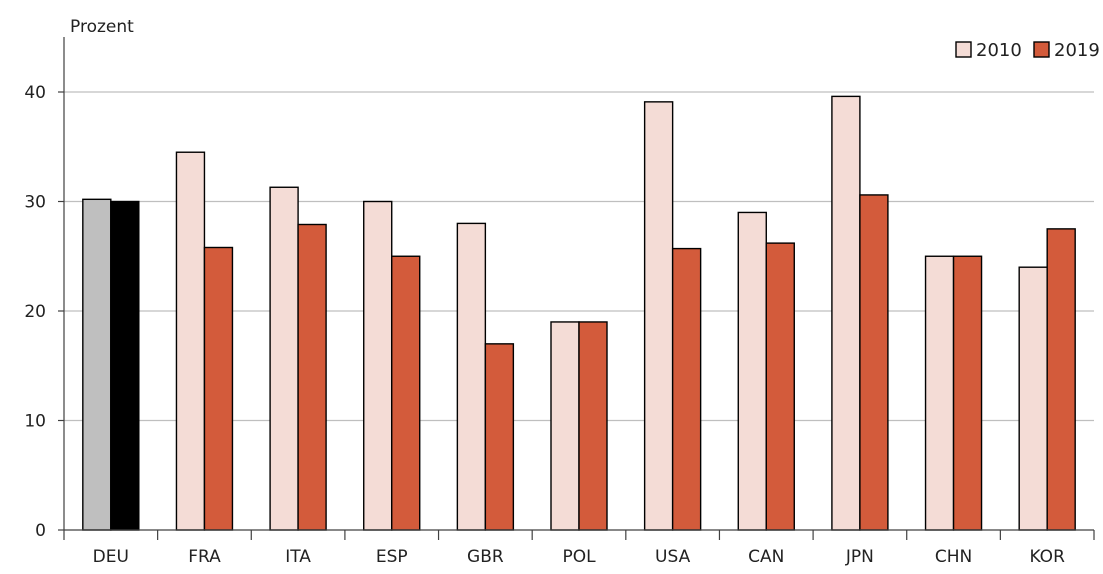  What do you see at coordinates (953, 557) in the screenshot?
I see `x-tick-label-chn: CHN` at bounding box center [953, 557].